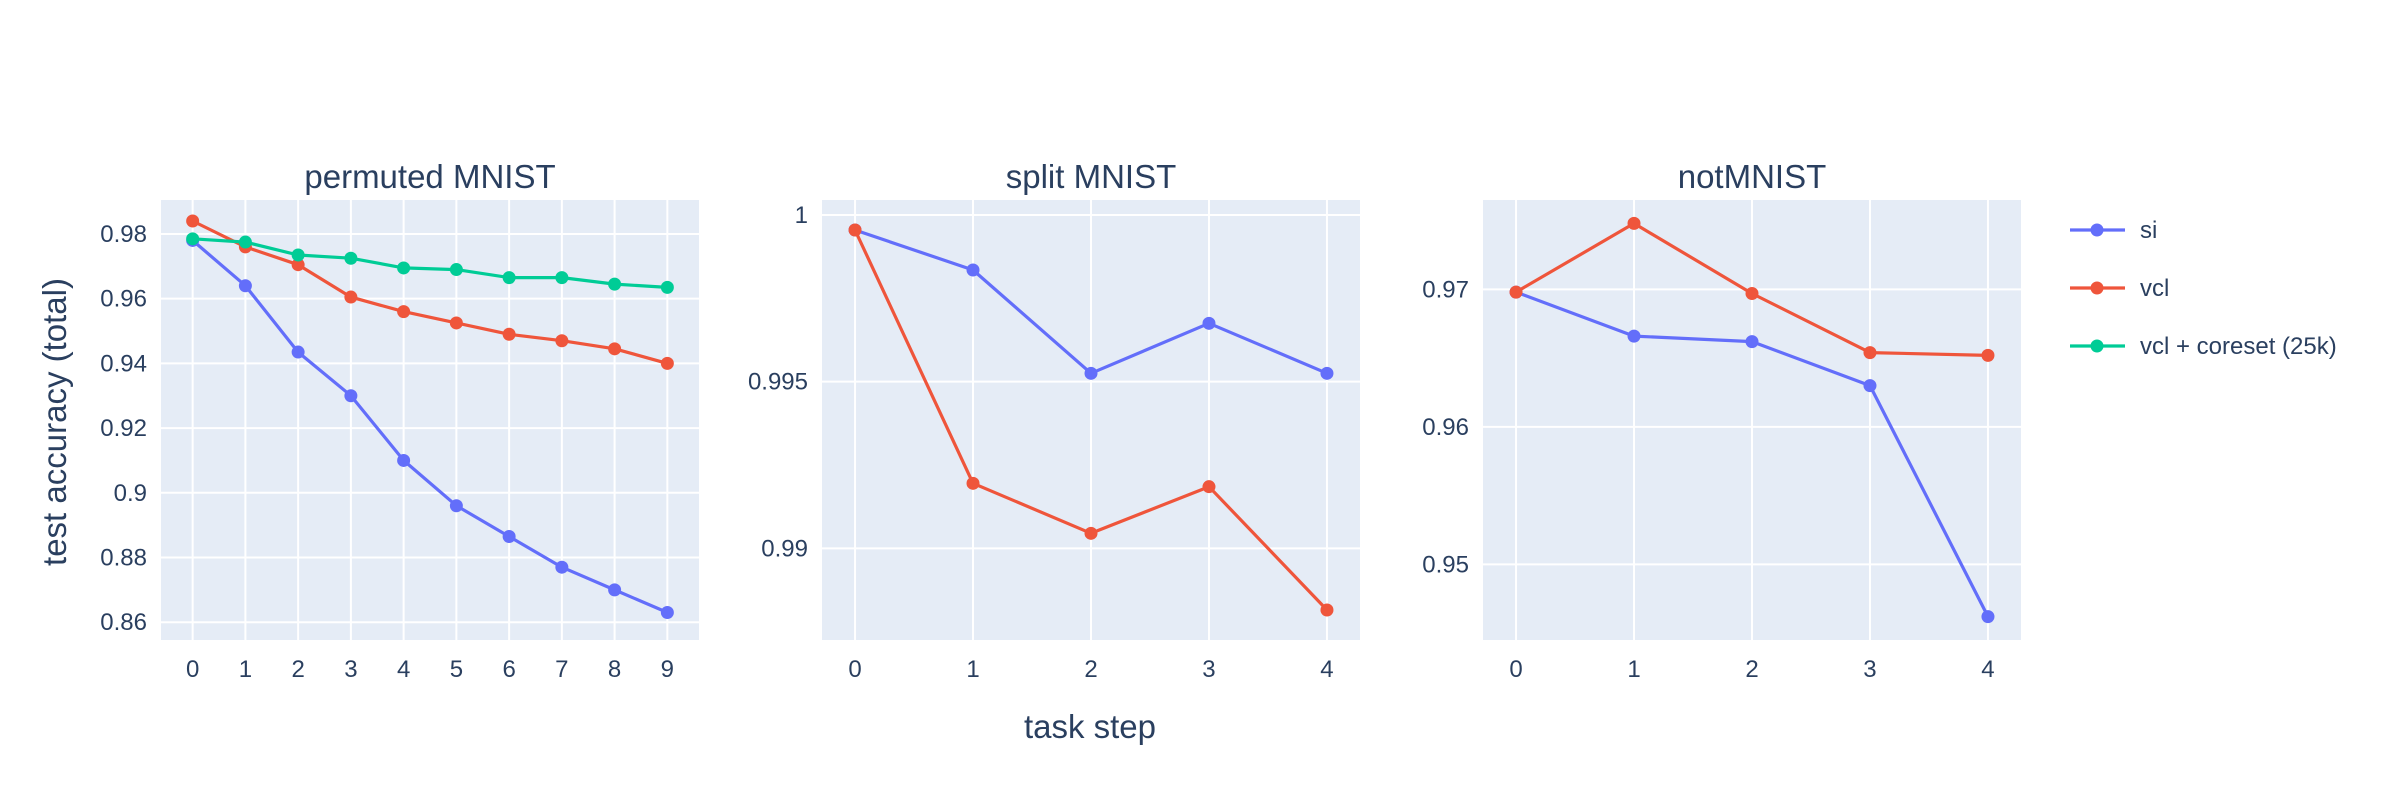 The height and width of the screenshot is (800, 2400). I want to click on x-tick-label: 5, so click(456, 669).